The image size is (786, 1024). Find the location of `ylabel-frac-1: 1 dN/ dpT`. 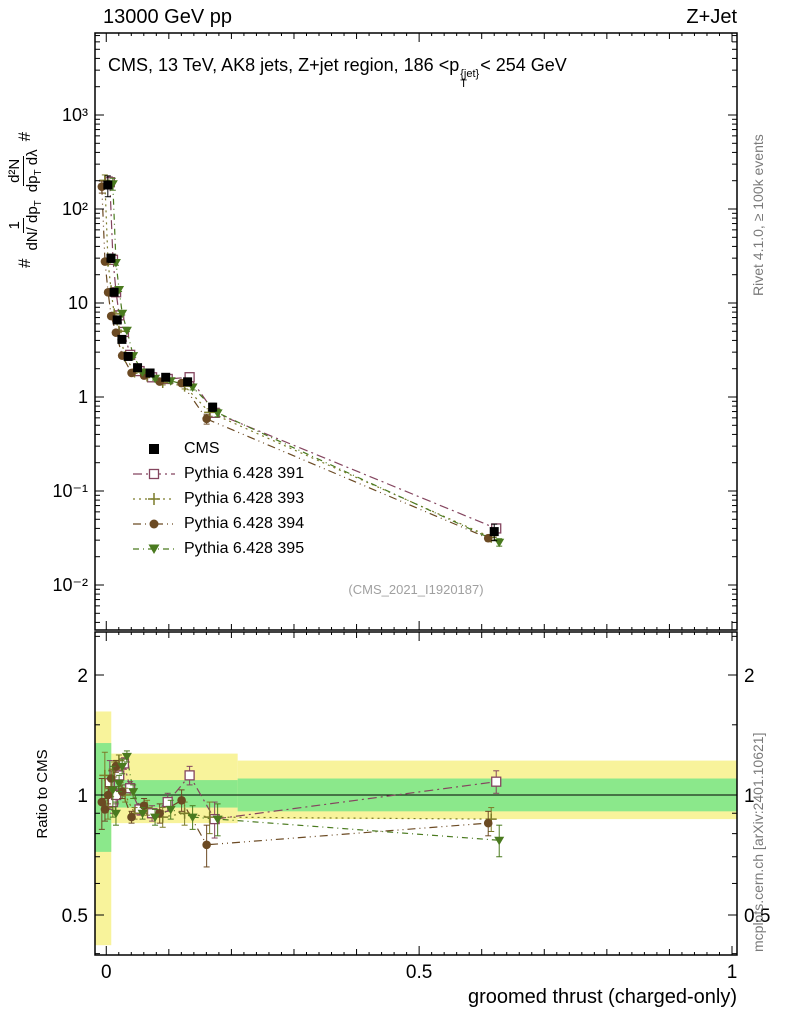

ylabel-frac-1: 1 dN/ dpT is located at coordinates (25, 225).